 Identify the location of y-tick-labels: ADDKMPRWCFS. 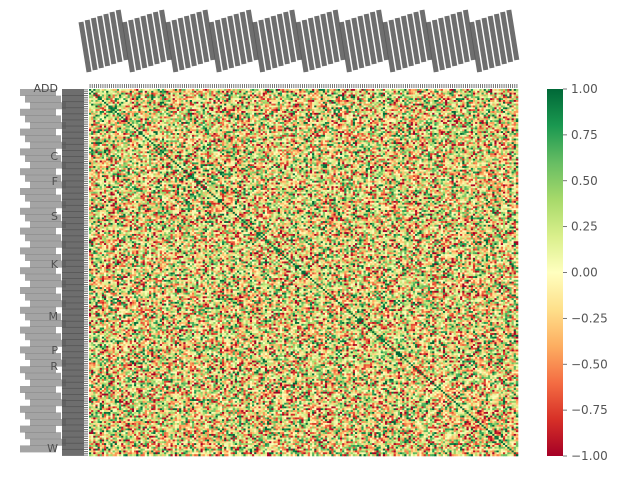
(54, 269).